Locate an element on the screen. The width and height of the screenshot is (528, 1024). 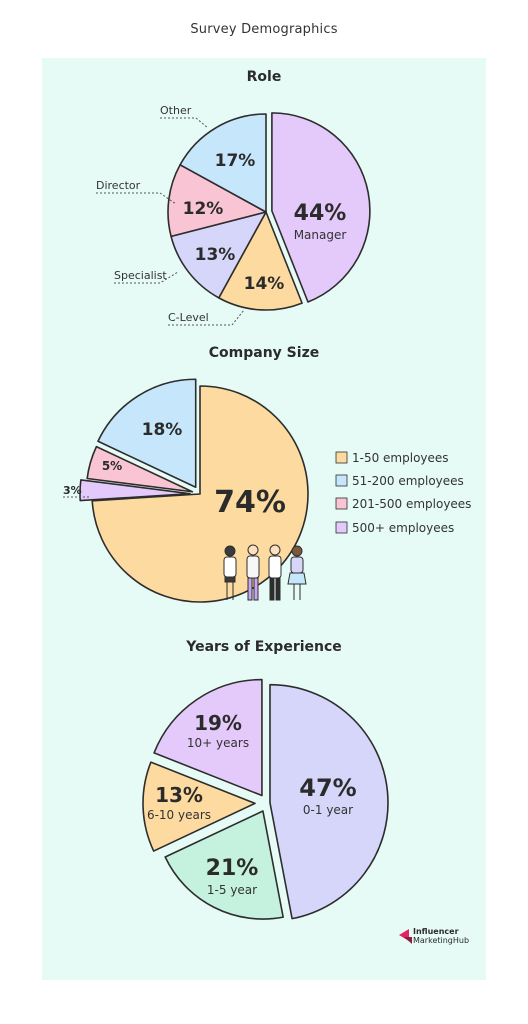
role-value-c-level: 14% is located at coordinates (264, 284).